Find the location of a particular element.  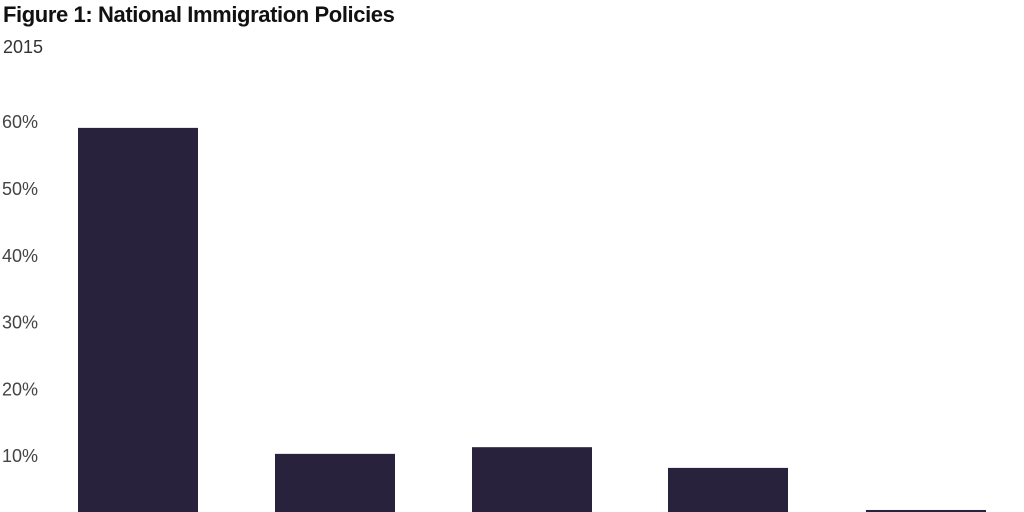

y-tick-label: 30% is located at coordinates (20, 323).